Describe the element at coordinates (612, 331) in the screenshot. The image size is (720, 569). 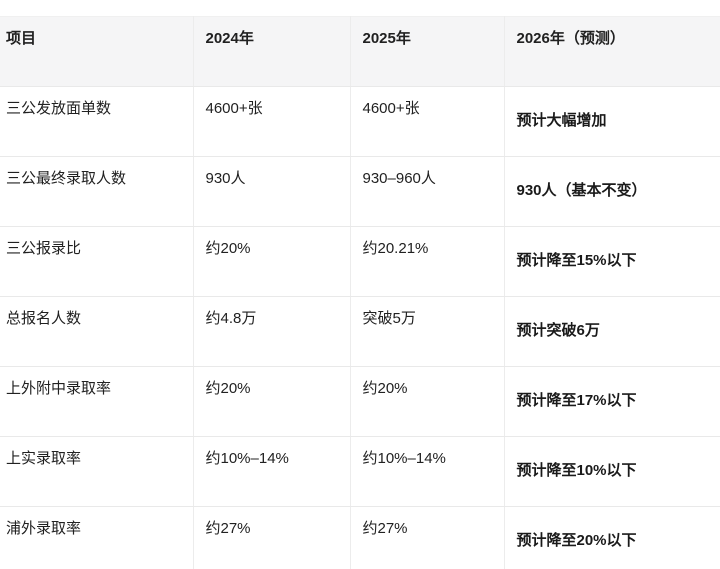
I see `cell-2026-forecast: 预计突破6万` at that location.